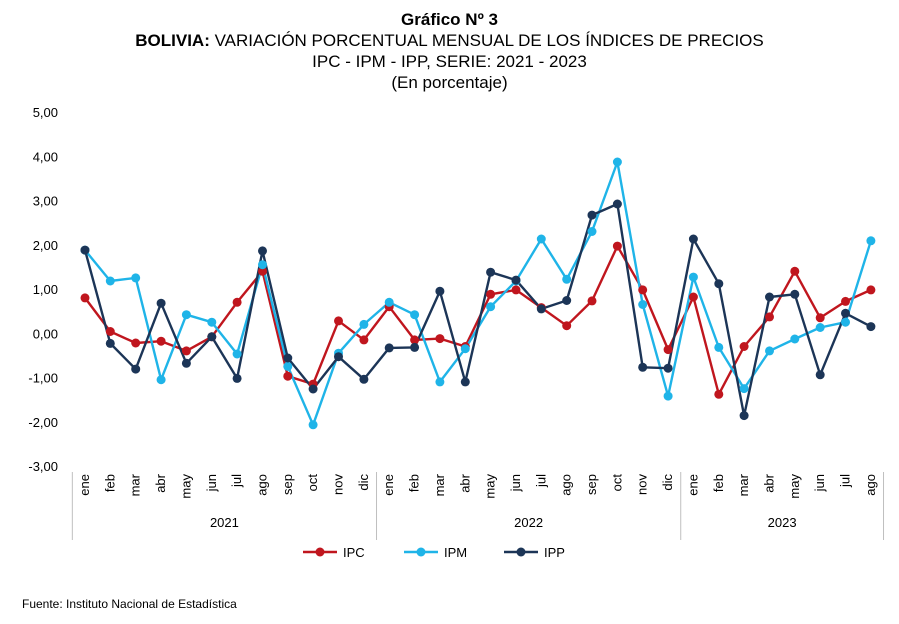 This screenshot has height=624, width=899. Describe the element at coordinates (449, 82) in the screenshot. I see `chart-unit: (En porcentaje)` at that location.